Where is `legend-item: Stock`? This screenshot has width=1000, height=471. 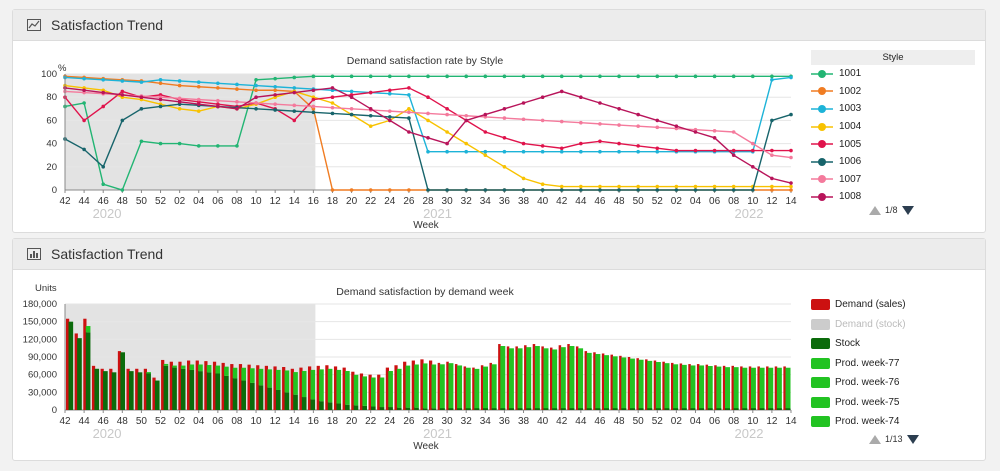 legend-item: Stock is located at coordinates (896, 344).